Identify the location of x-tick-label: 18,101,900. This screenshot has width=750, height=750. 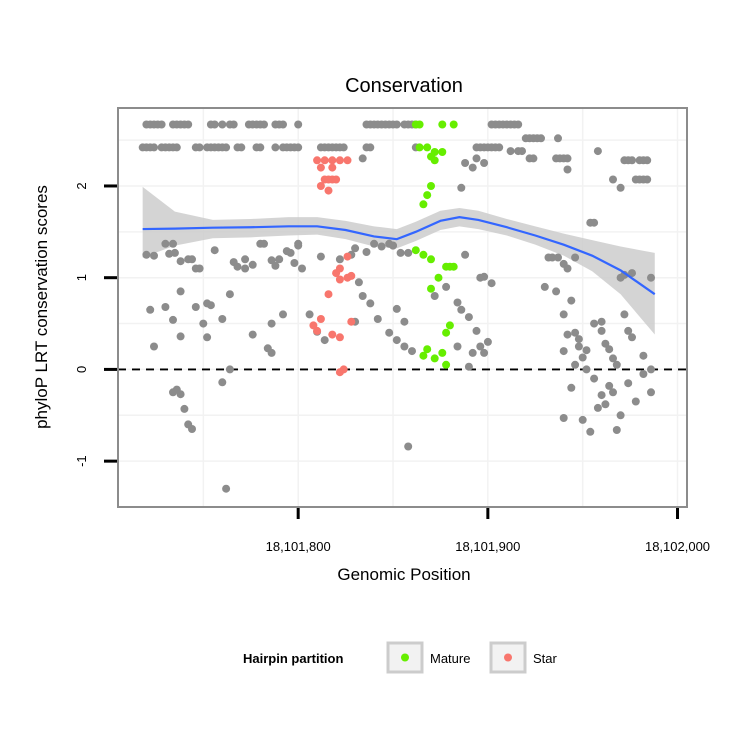
(487, 546).